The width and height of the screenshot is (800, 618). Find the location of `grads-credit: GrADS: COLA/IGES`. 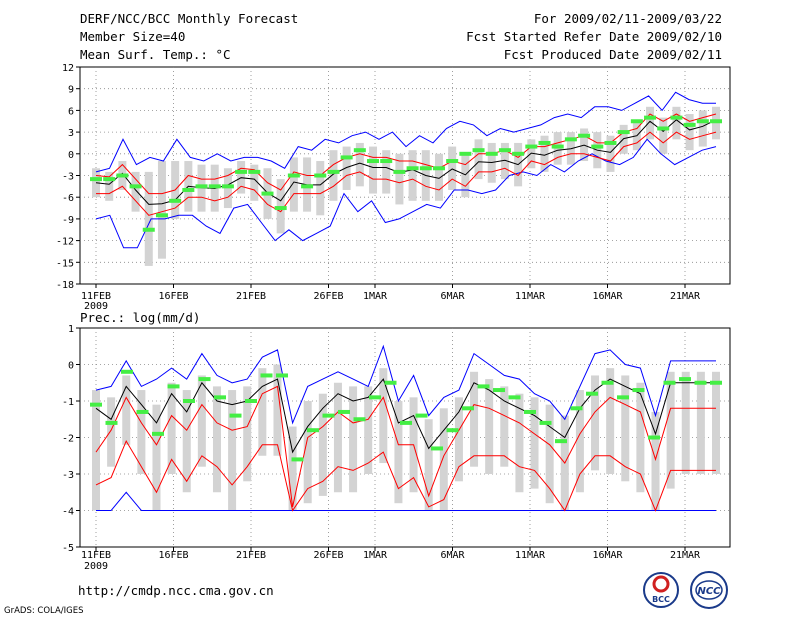

grads-credit: GrADS: COLA/IGES is located at coordinates (44, 611).